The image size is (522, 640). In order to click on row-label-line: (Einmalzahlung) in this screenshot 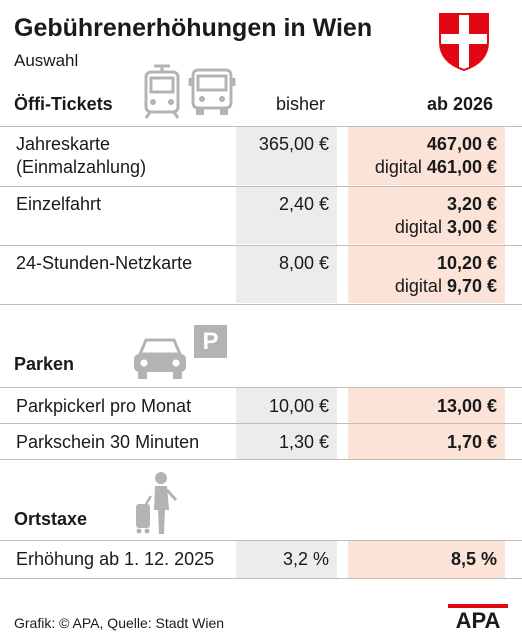, I will do `click(81, 167)`.